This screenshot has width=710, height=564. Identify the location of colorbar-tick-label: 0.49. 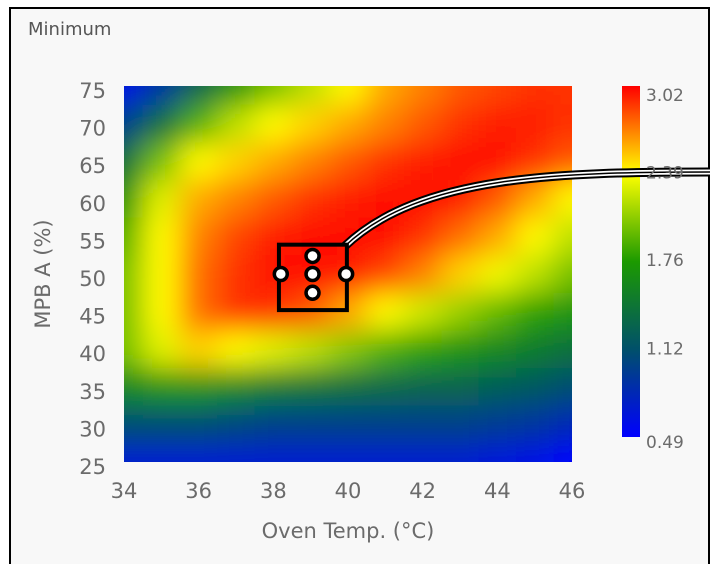
(665, 443).